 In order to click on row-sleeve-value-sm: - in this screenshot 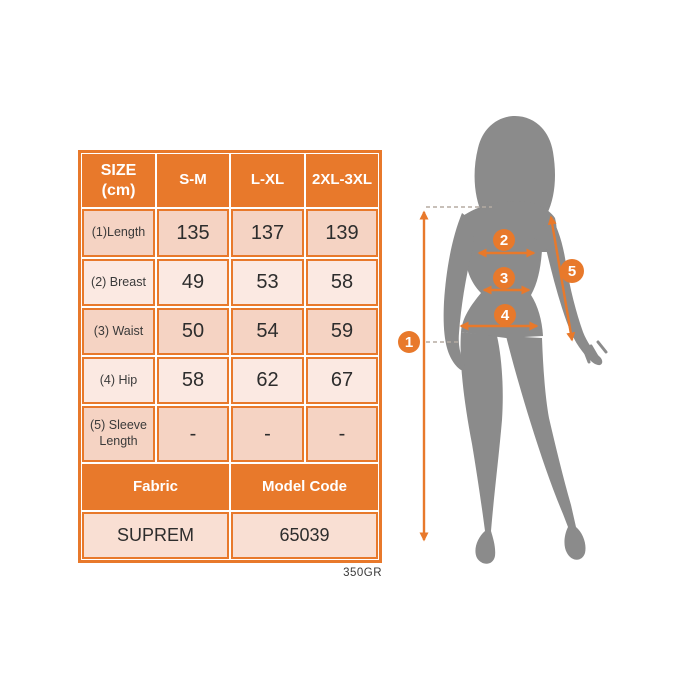, I will do `click(193, 434)`.